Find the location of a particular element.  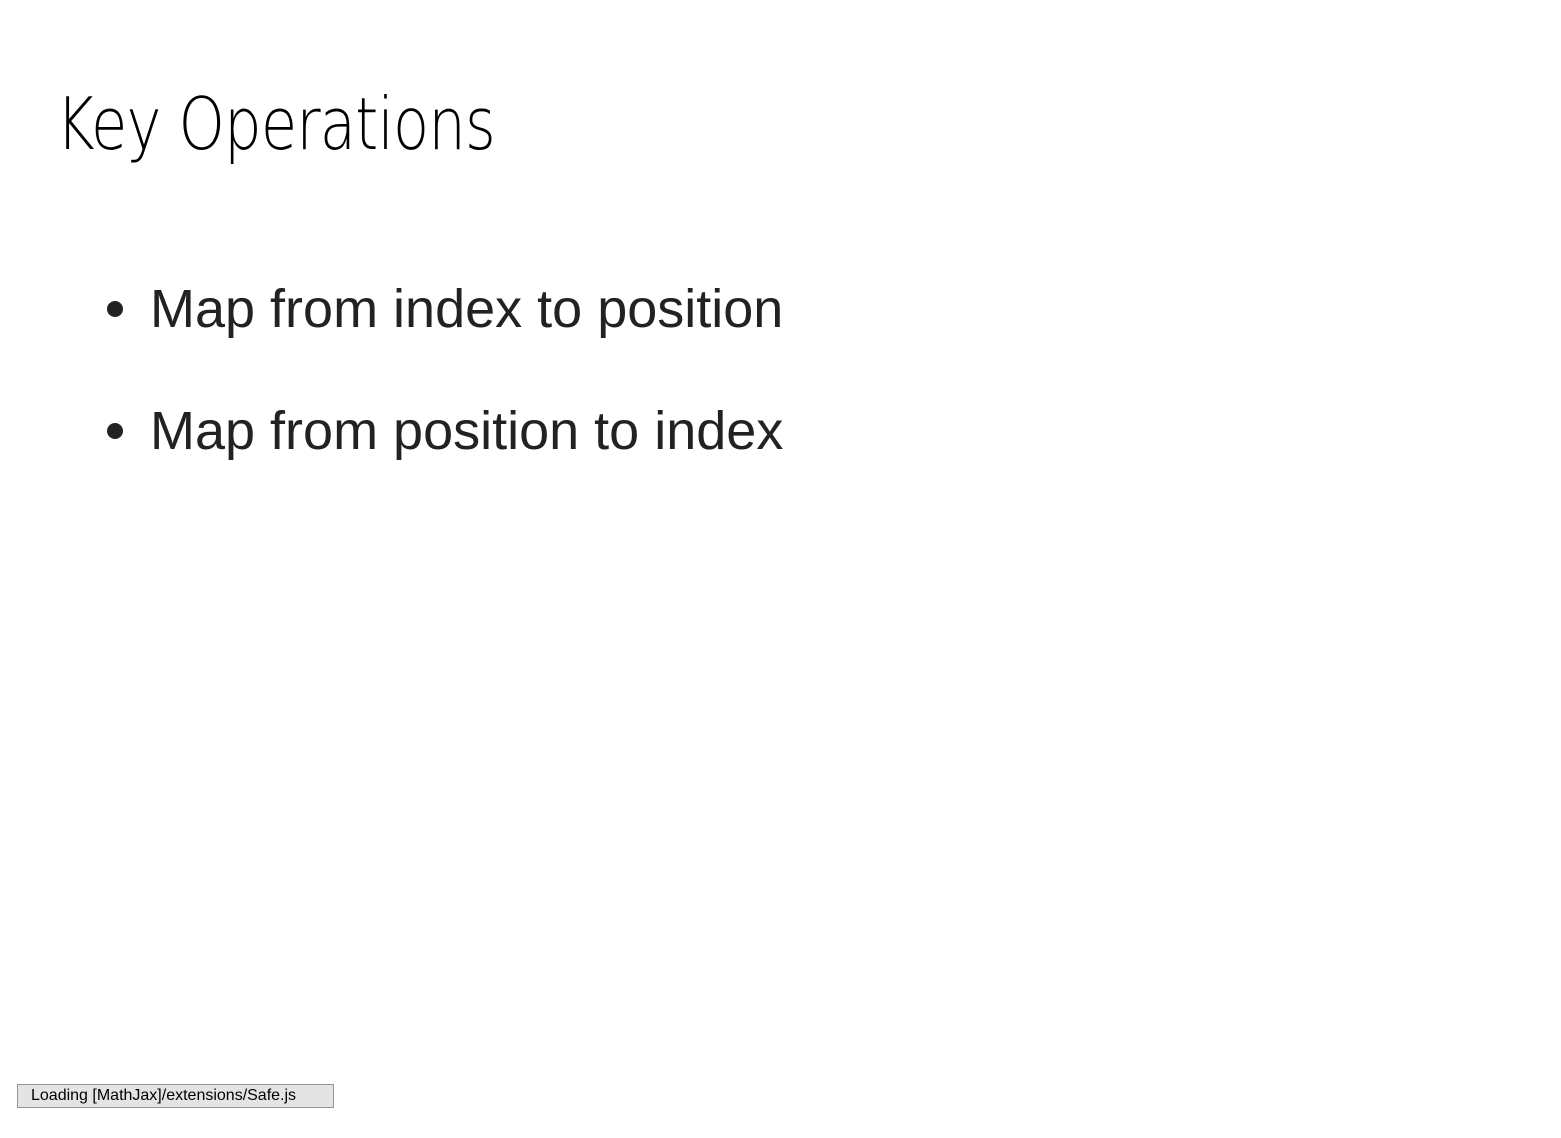

list-item: Map from position to index is located at coordinates (443, 431).